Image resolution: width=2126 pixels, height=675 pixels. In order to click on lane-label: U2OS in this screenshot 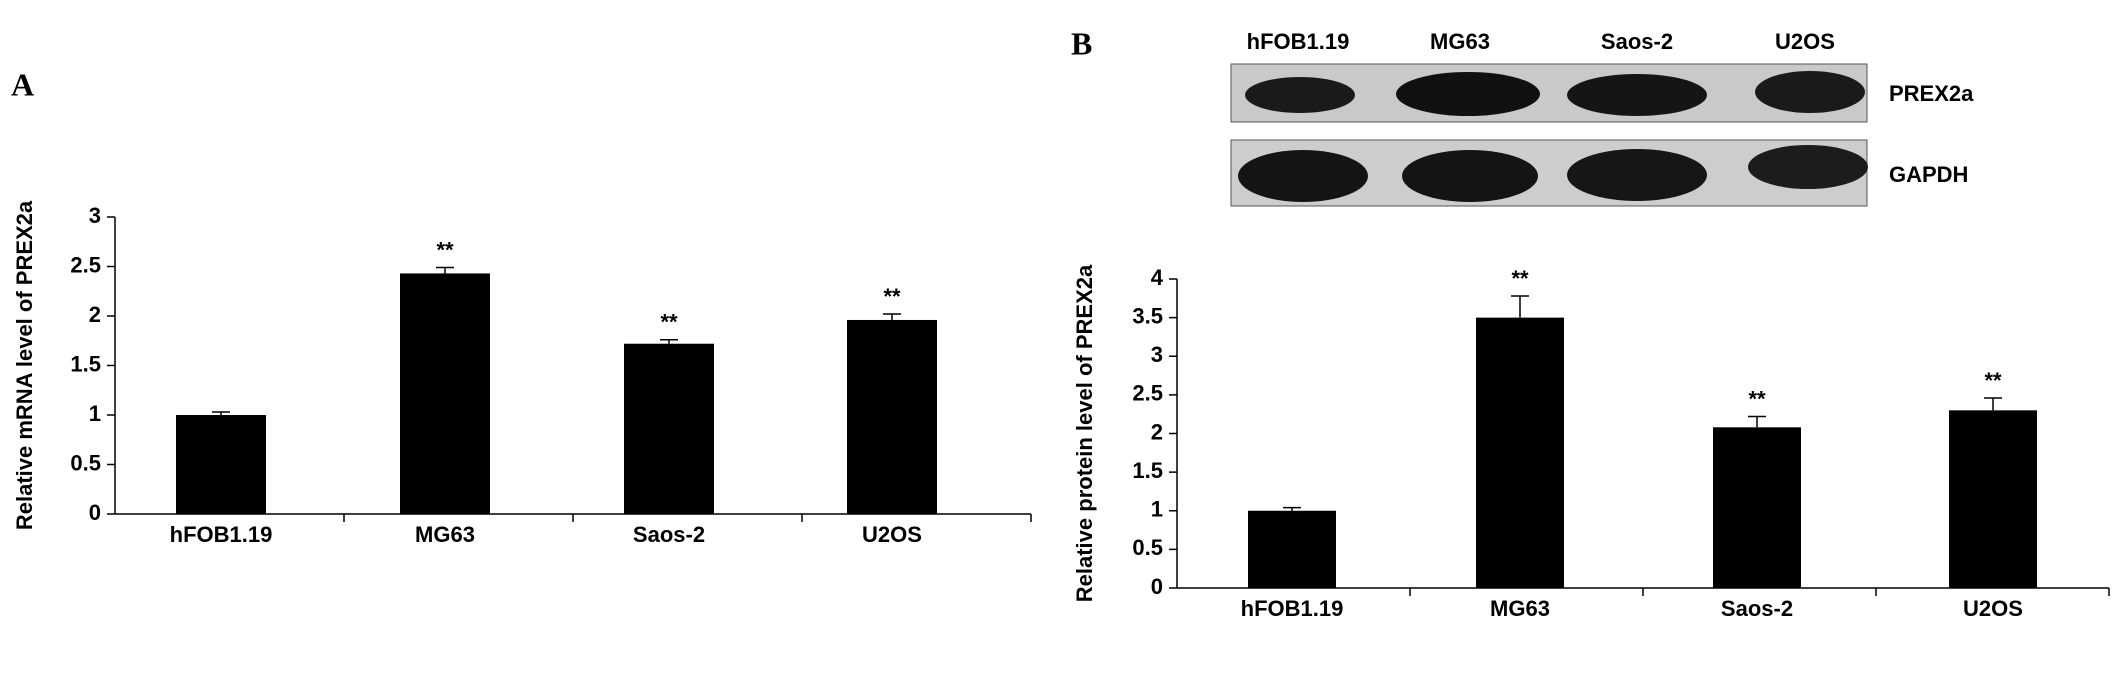, I will do `click(1805, 41)`.